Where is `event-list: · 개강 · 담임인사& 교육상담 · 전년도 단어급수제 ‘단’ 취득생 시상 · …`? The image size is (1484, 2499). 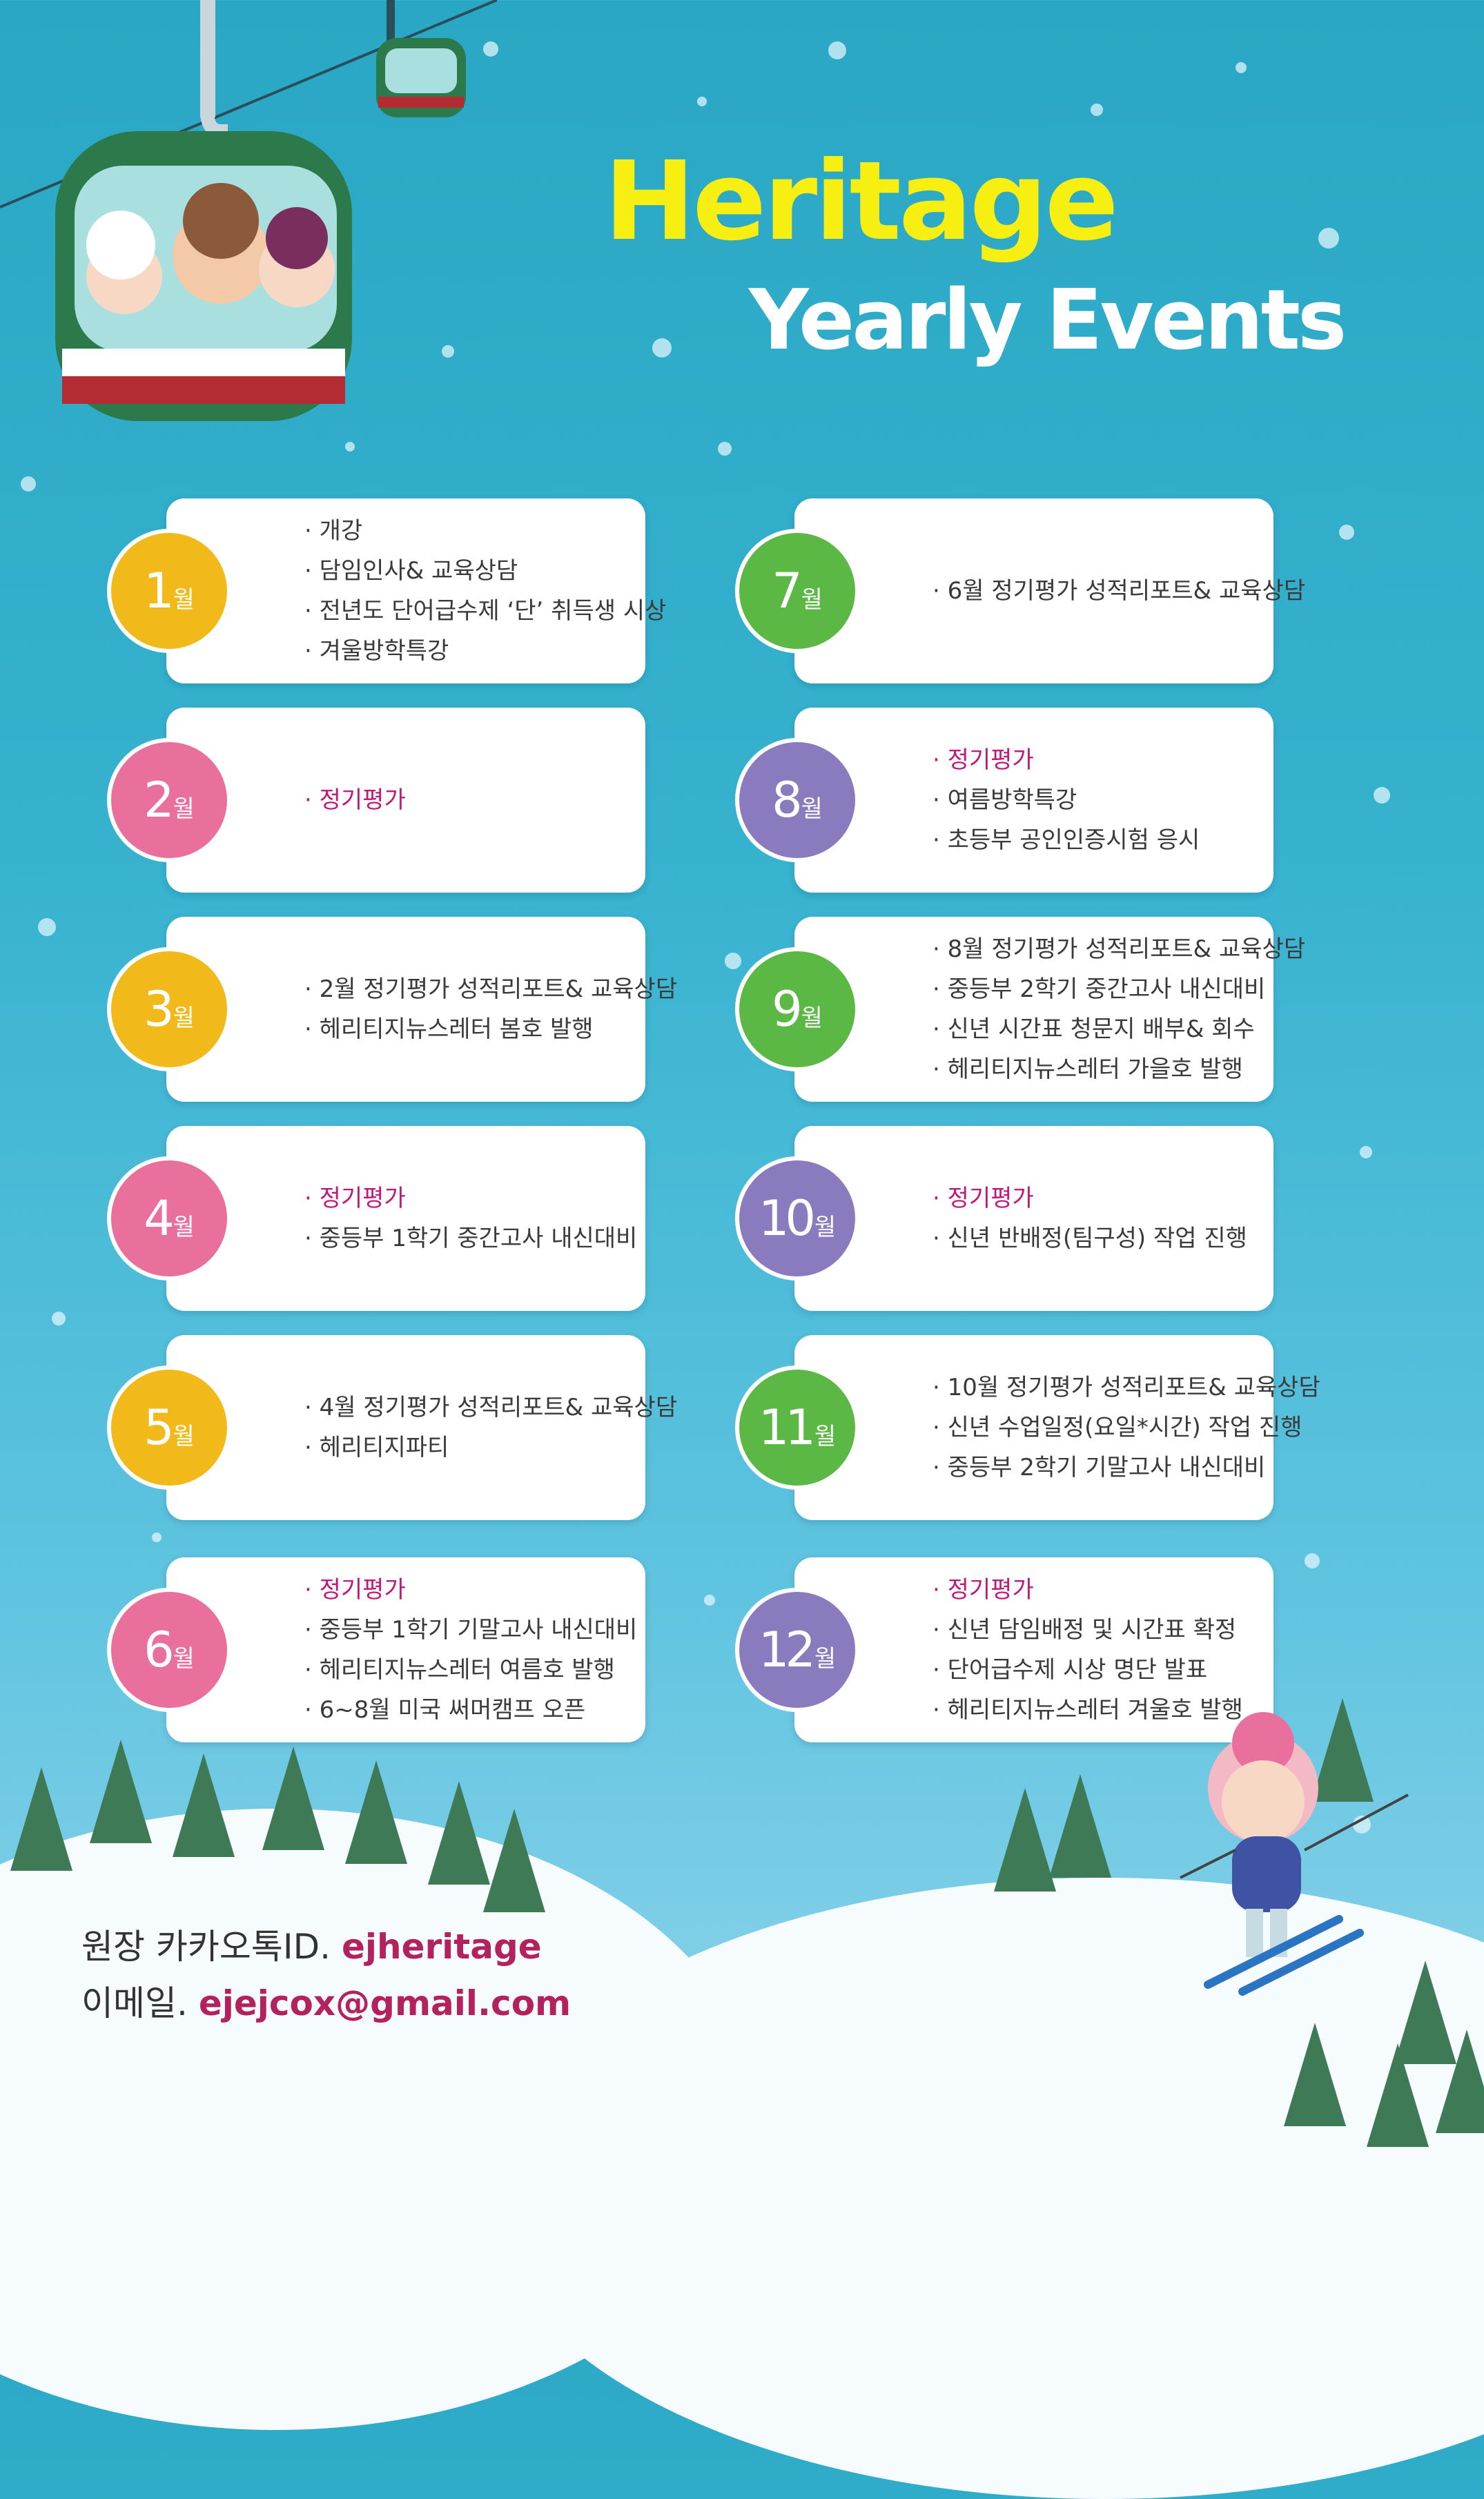 event-list: · 개강 · 담임인사& 교육상담 · 전년도 단어급수제 ‘단’ 취득생 시상 · … is located at coordinates (486, 590).